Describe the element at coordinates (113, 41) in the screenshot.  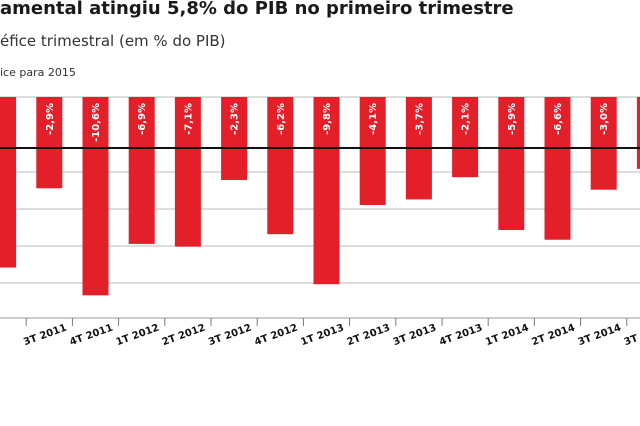
I see `chart-subtitle: éfice trimestral (em % do PIB)` at that location.